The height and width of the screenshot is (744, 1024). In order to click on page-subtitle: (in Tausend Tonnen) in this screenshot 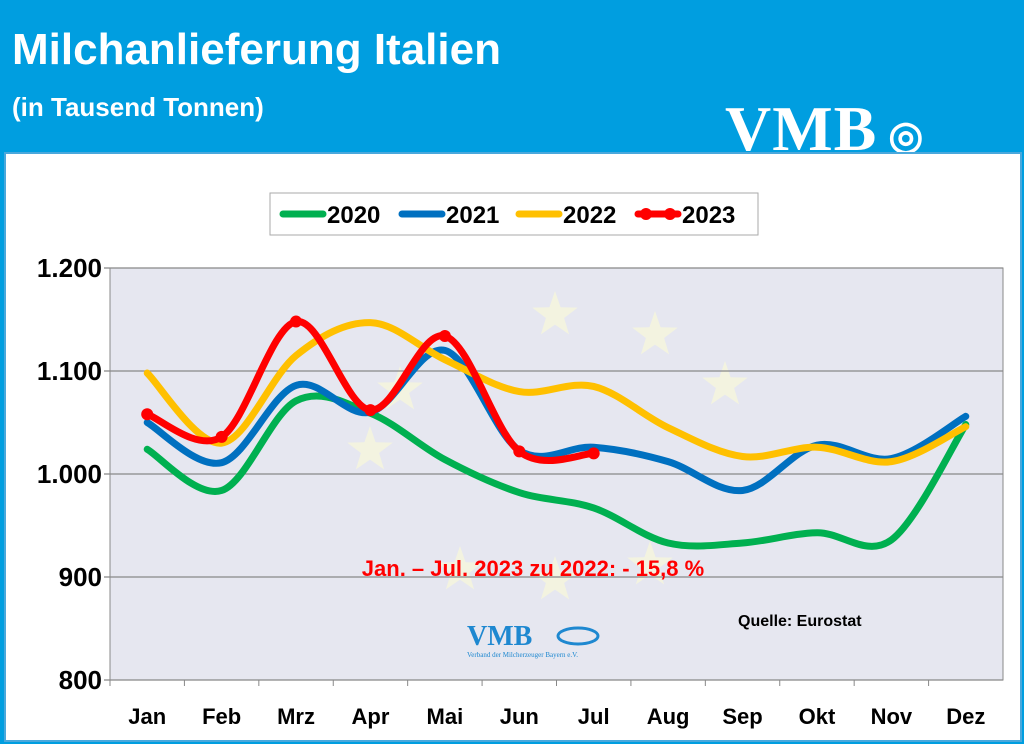, I will do `click(138, 107)`.